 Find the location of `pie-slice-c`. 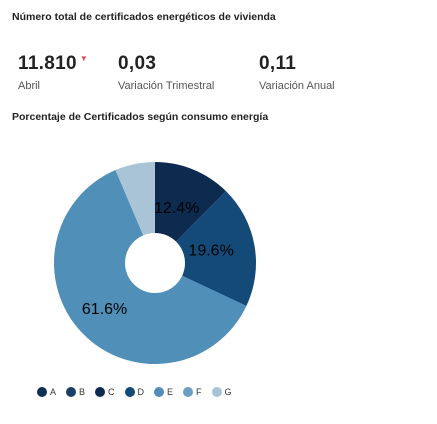

pie-slice-c is located at coordinates (190, 212).